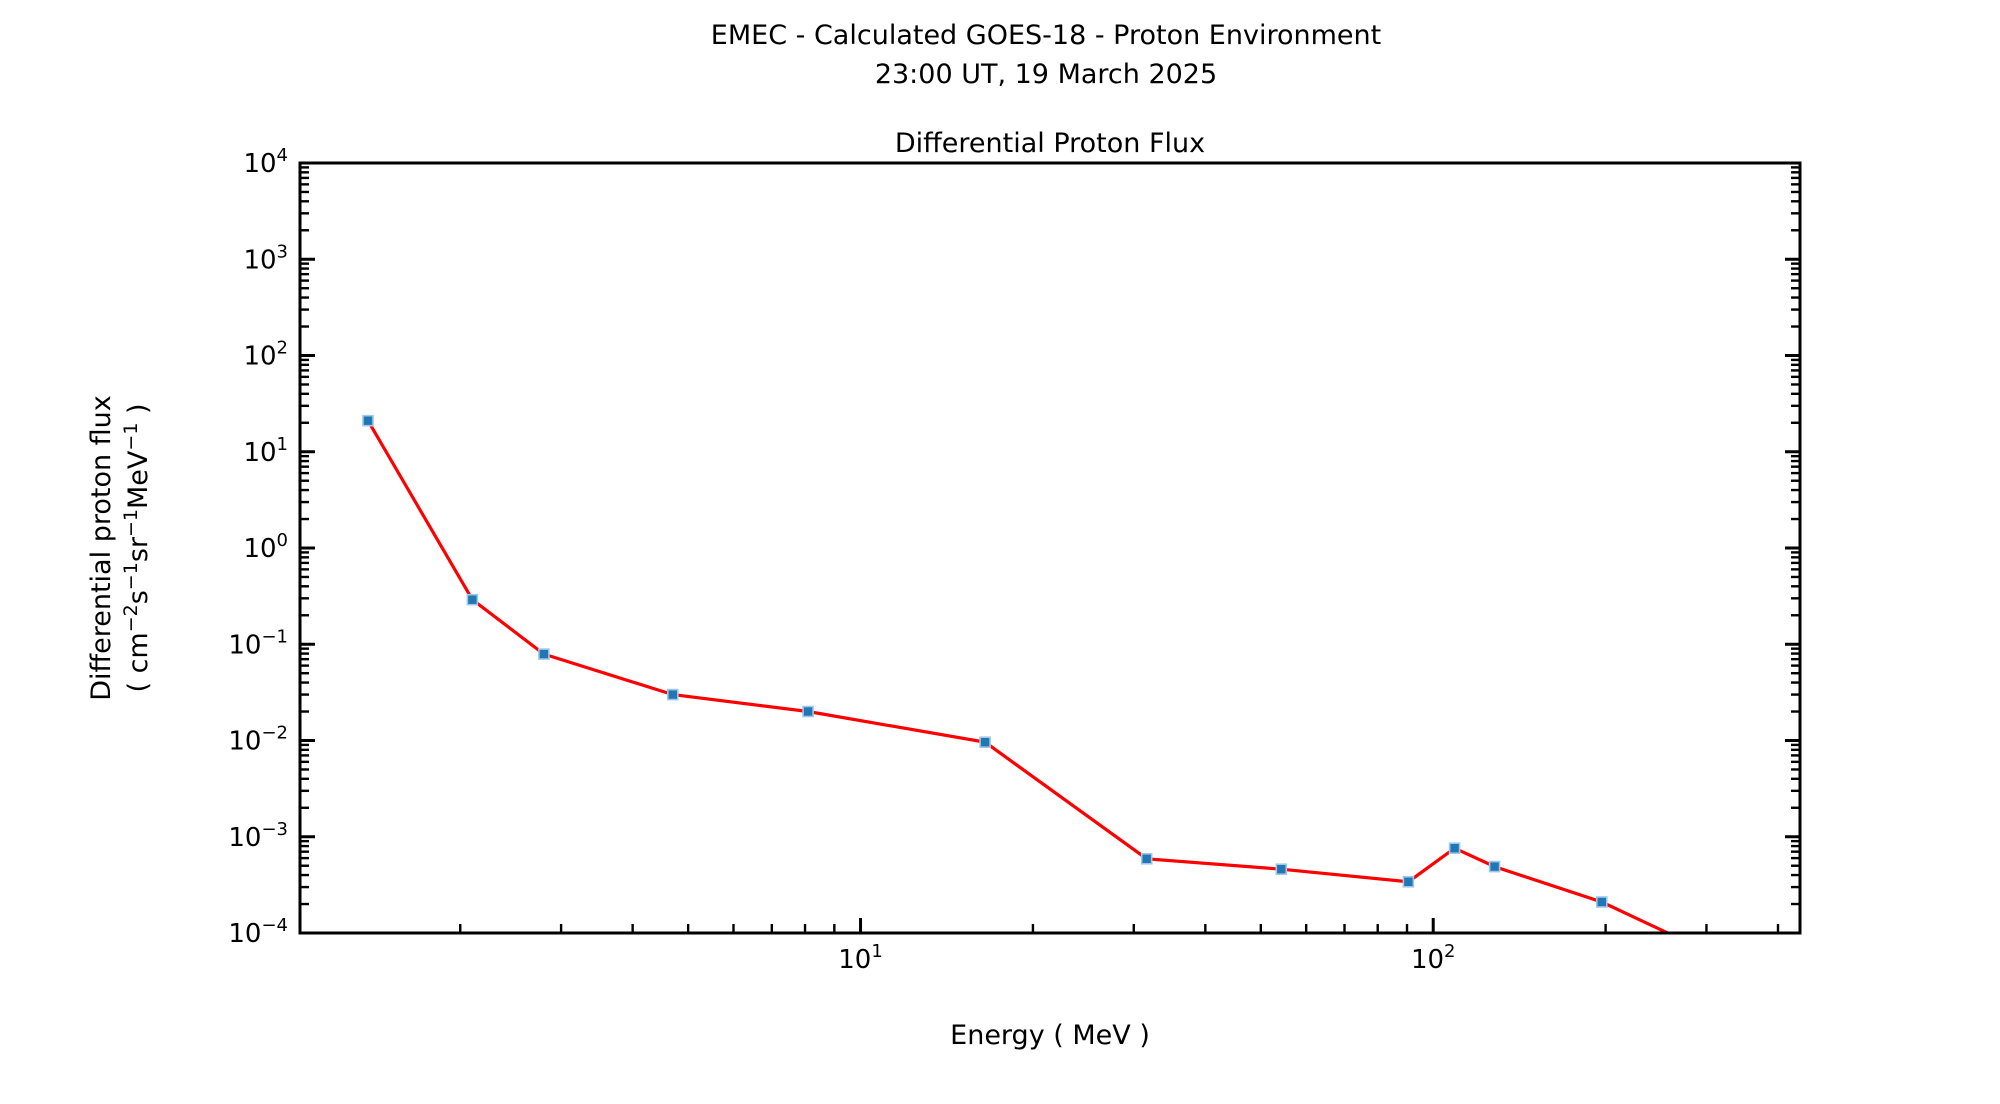  What do you see at coordinates (265, 355) in the screenshot?
I see `y-tick-label: 10²` at bounding box center [265, 355].